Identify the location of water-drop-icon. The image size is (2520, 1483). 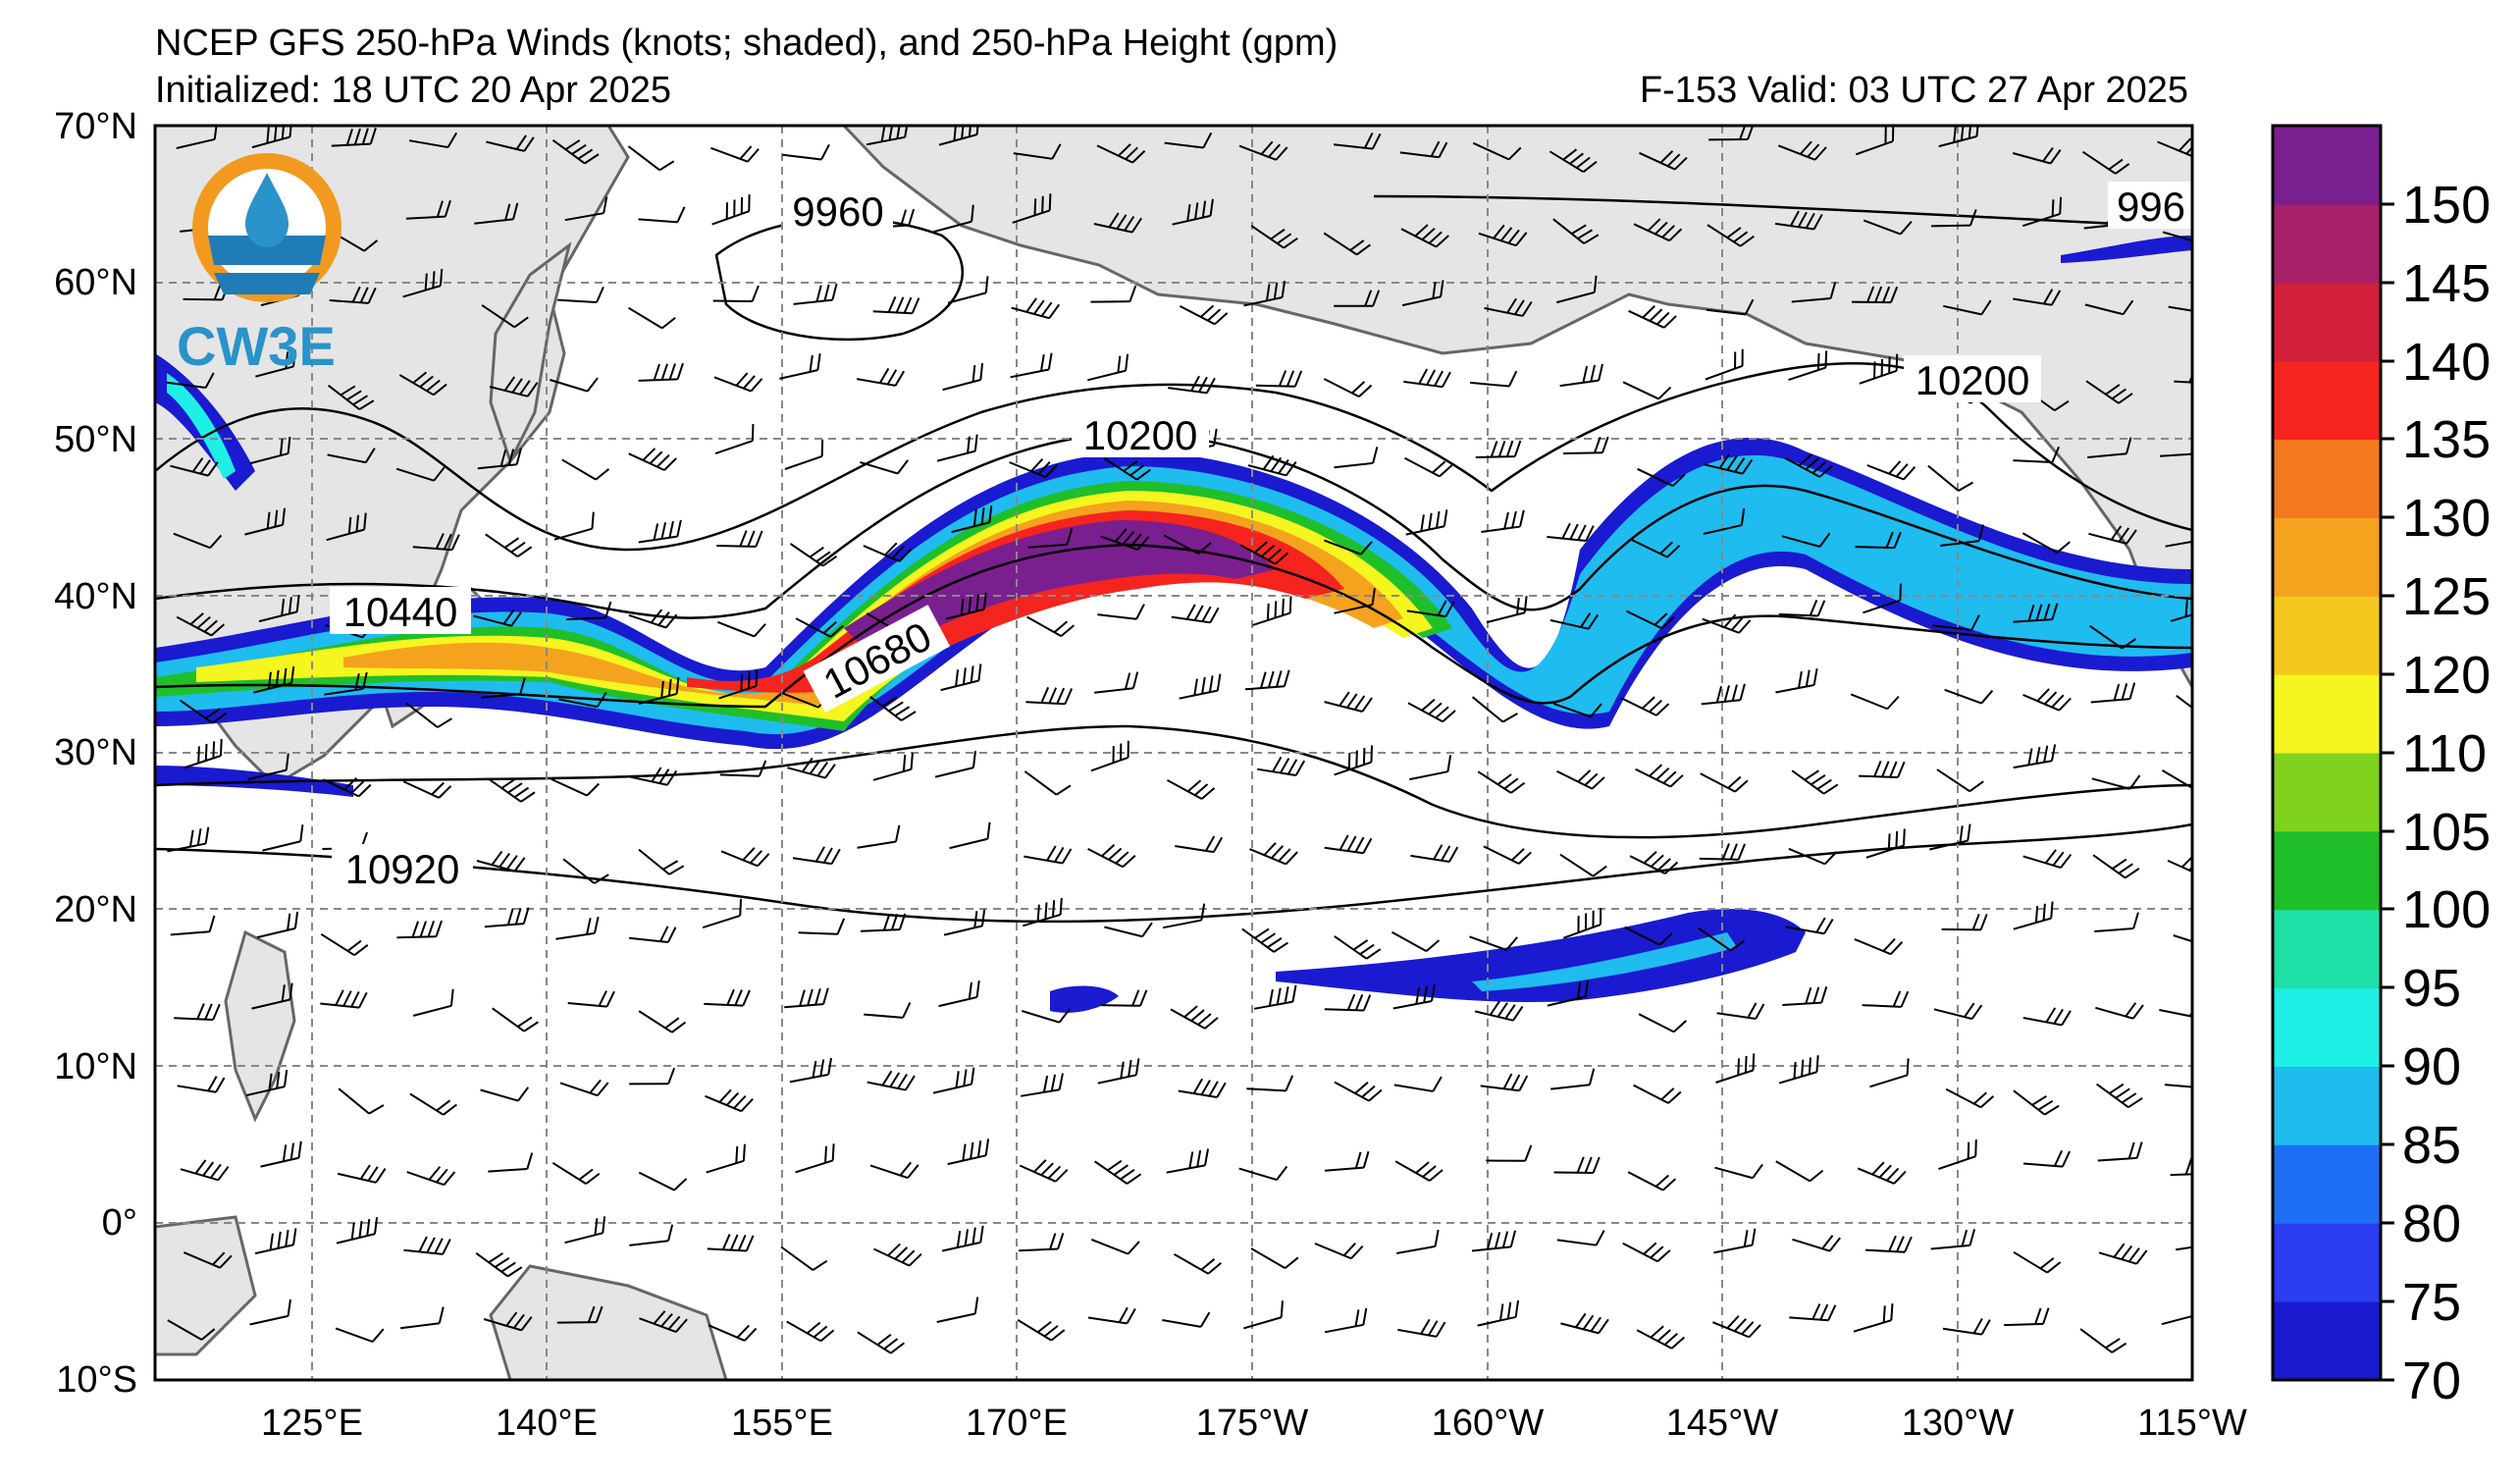
(267, 210).